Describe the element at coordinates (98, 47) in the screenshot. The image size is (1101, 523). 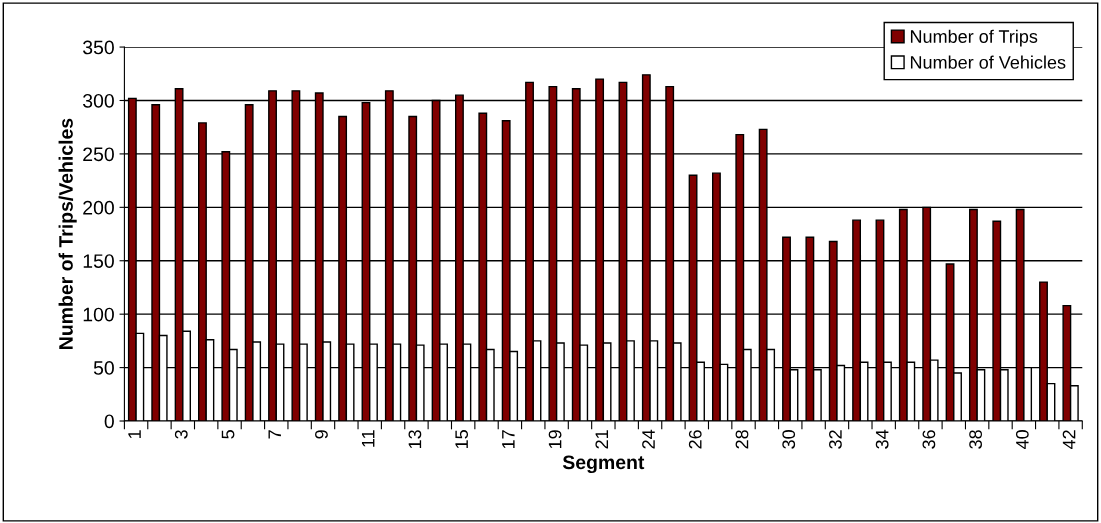
I see `y-tick-label: 350` at that location.